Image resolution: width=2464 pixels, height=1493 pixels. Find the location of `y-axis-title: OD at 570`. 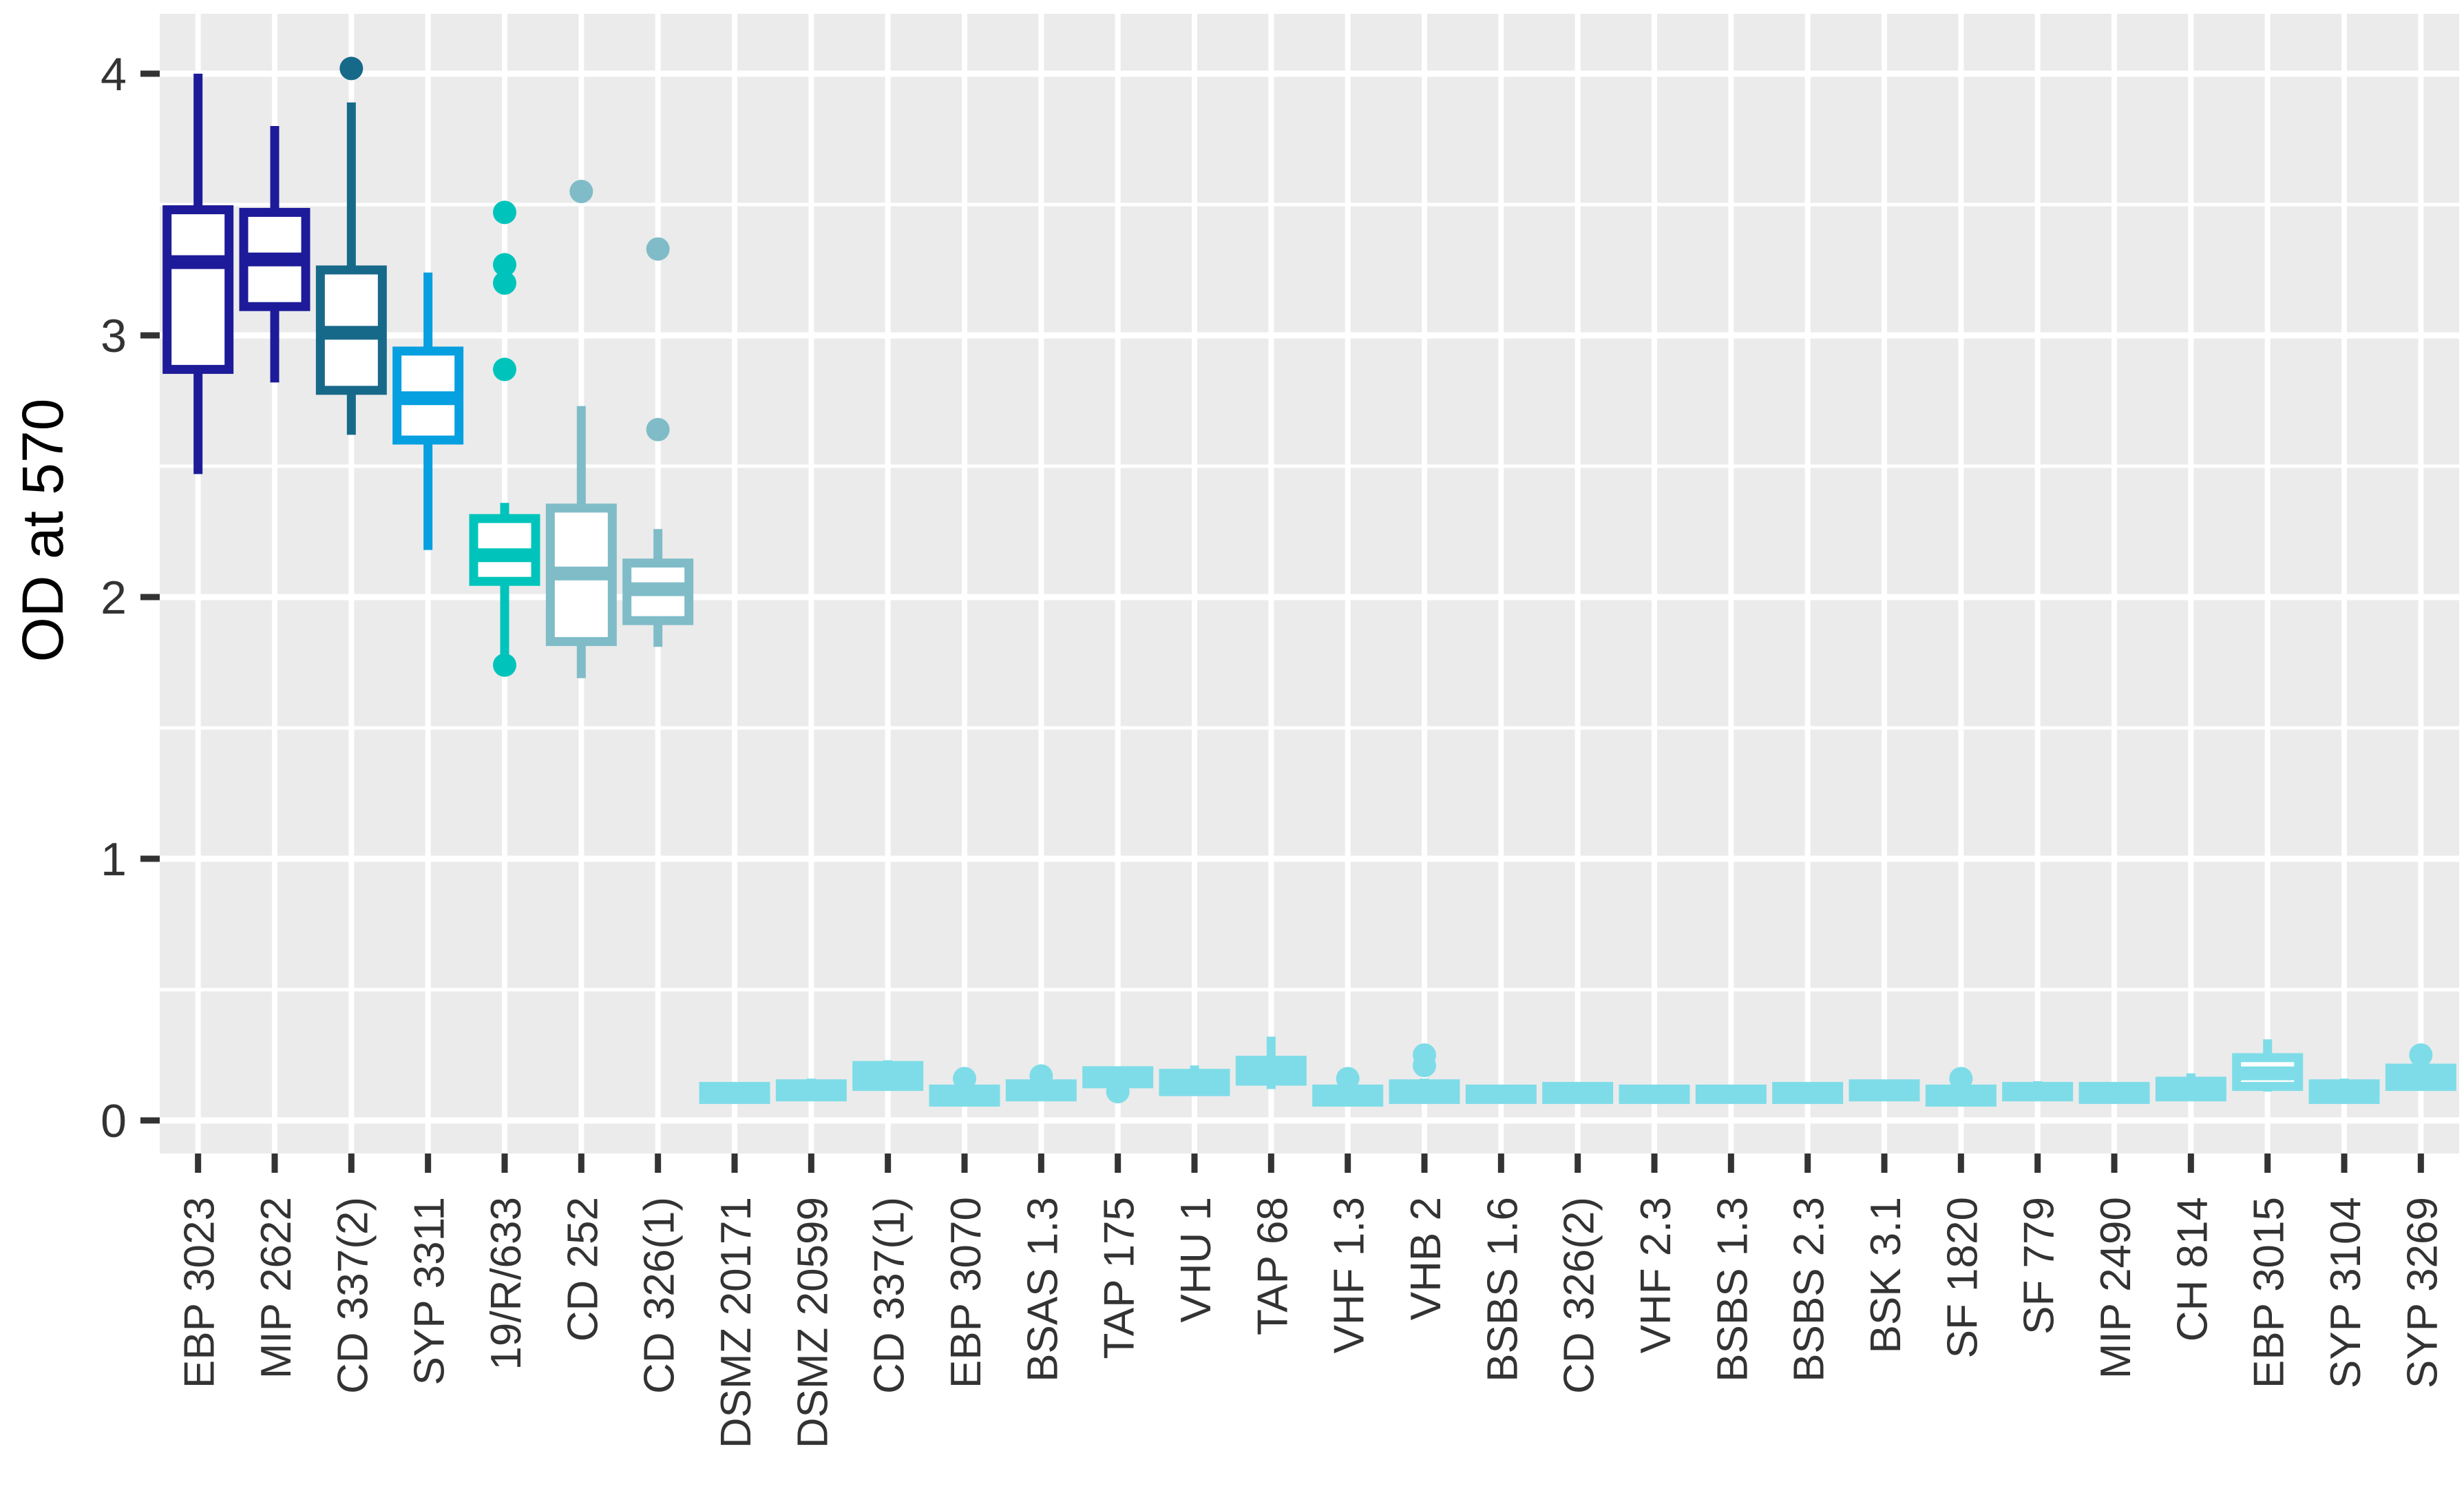

y-axis-title: OD at 570 is located at coordinates (42, 530).